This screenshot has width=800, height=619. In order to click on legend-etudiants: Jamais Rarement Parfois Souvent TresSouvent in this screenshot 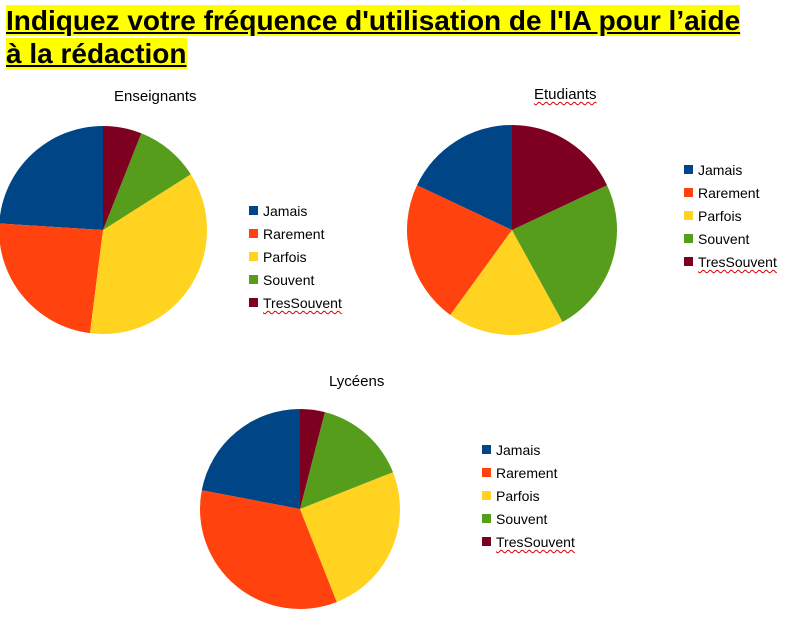, I will do `click(730, 218)`.